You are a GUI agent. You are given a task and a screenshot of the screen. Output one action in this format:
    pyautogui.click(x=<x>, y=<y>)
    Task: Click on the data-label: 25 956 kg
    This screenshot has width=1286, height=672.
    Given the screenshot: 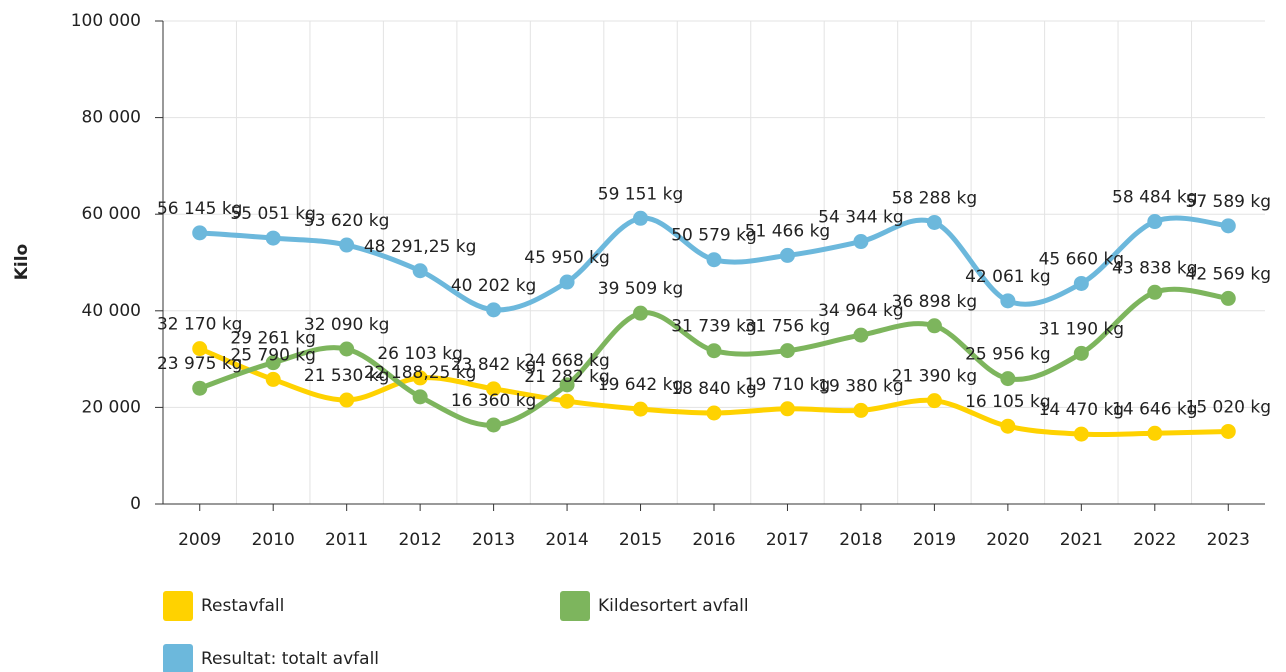 What is the action you would take?
    pyautogui.click(x=1008, y=355)
    